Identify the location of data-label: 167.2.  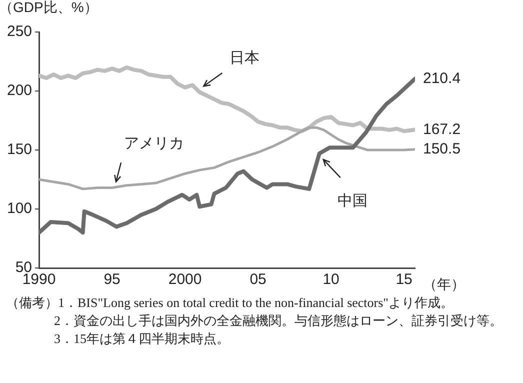
(442, 129).